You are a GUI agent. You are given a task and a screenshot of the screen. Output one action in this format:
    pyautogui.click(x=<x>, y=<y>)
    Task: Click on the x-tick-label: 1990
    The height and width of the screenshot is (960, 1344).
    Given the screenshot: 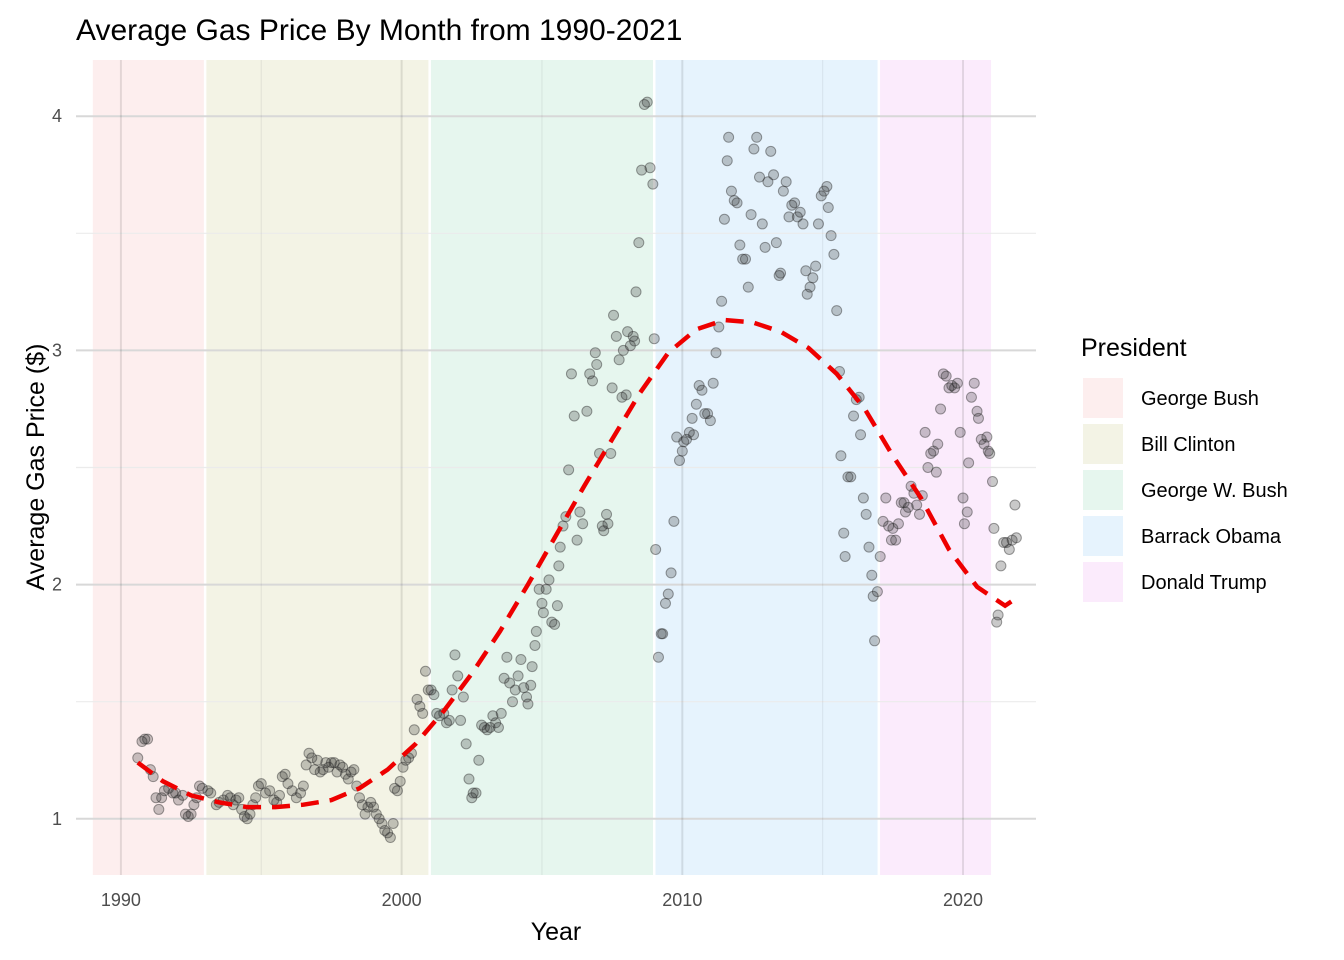 What is the action you would take?
    pyautogui.click(x=121, y=900)
    